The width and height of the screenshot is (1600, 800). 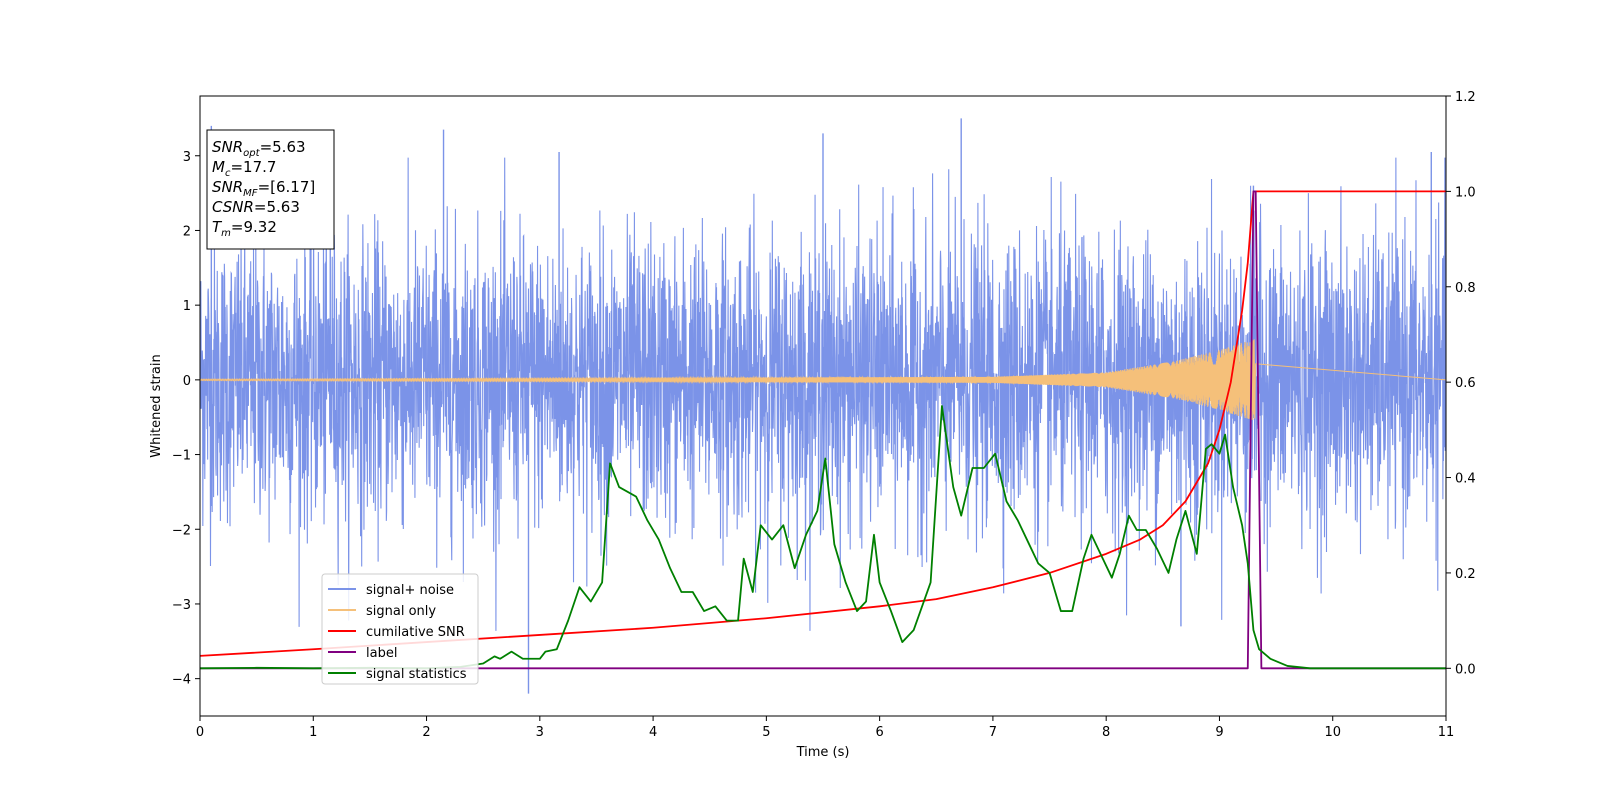 I want to click on x-tick-label: 11, so click(x=1446, y=732).